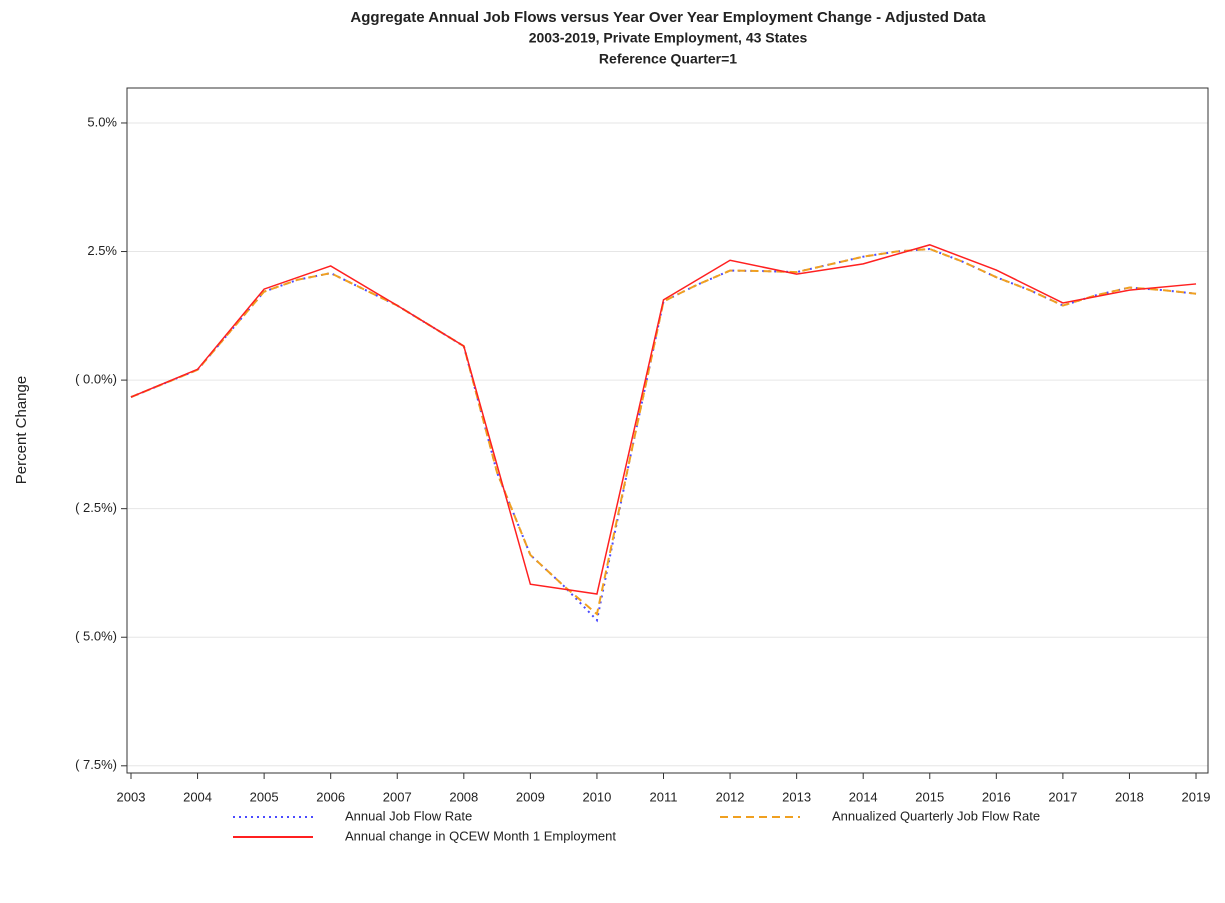  What do you see at coordinates (397, 796) in the screenshot?
I see `x-tick-label: 2007` at bounding box center [397, 796].